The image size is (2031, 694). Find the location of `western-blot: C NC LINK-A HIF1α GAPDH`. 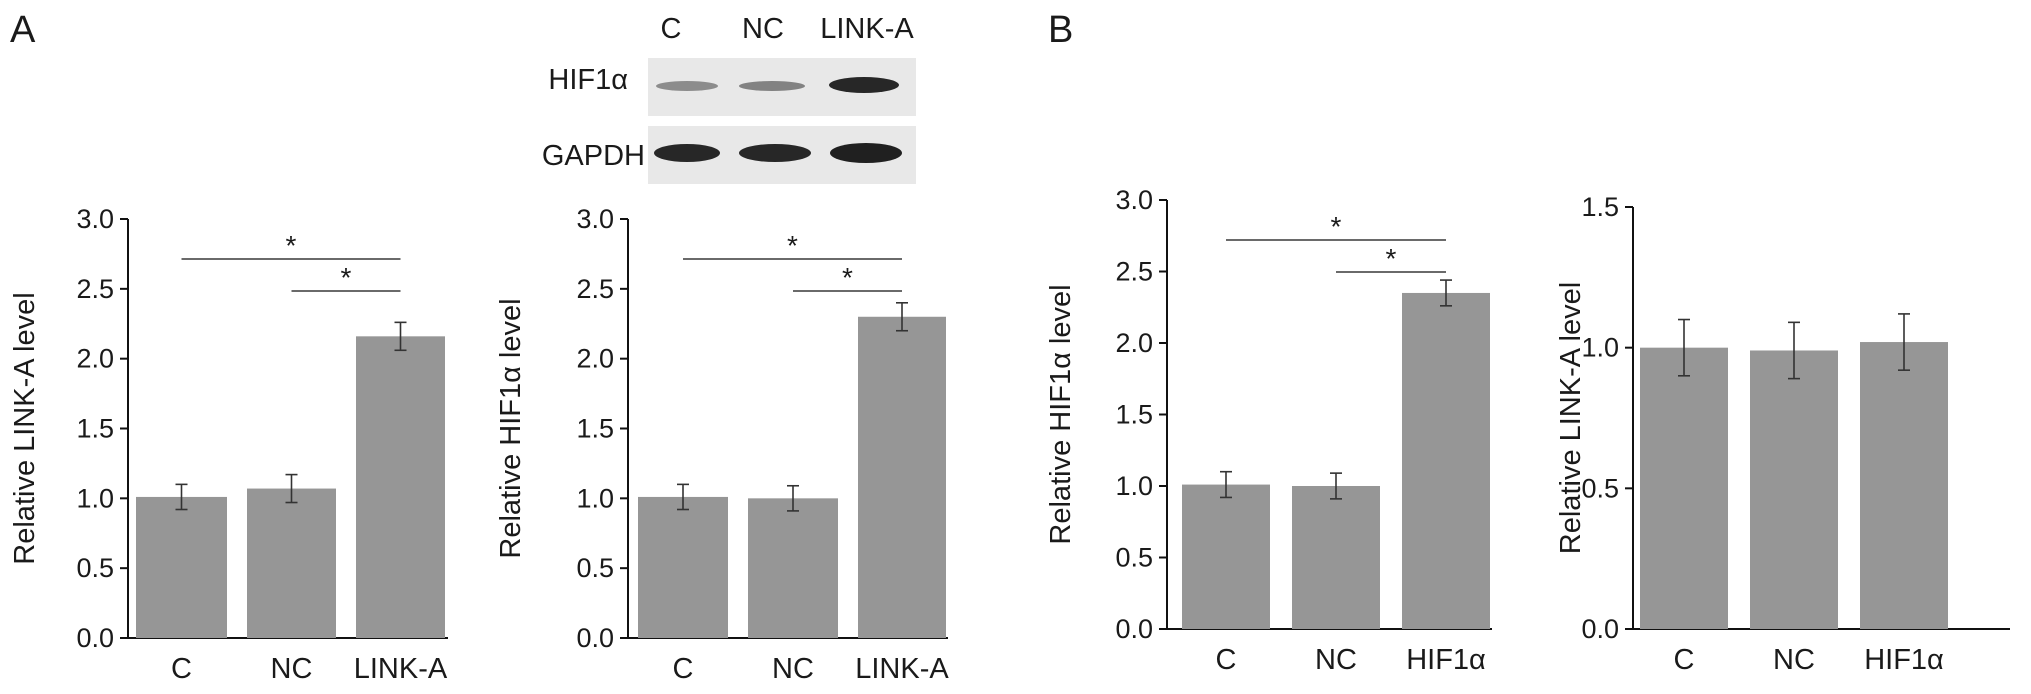

western-blot: C NC LINK-A HIF1α GAPDH is located at coordinates (729, 98).